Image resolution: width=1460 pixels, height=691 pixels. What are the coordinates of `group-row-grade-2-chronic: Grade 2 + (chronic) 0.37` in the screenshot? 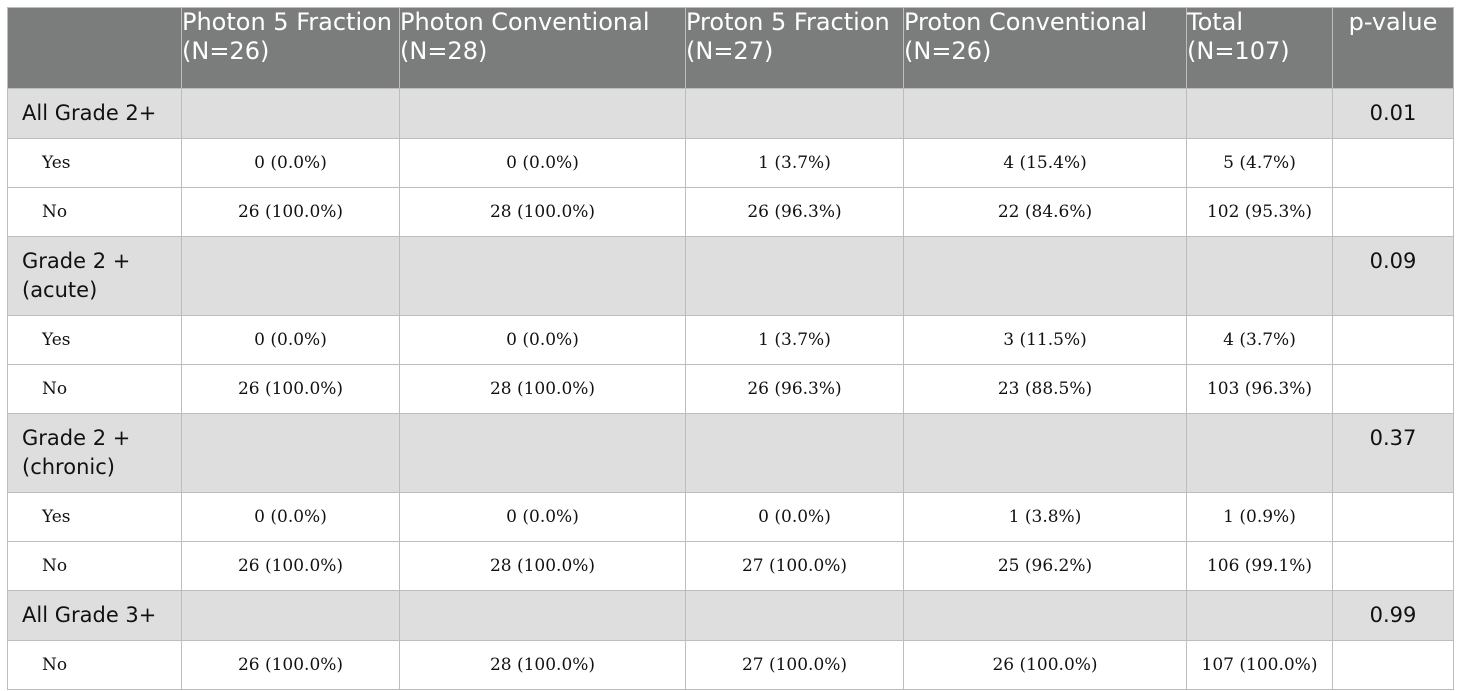 It's located at (730, 453).